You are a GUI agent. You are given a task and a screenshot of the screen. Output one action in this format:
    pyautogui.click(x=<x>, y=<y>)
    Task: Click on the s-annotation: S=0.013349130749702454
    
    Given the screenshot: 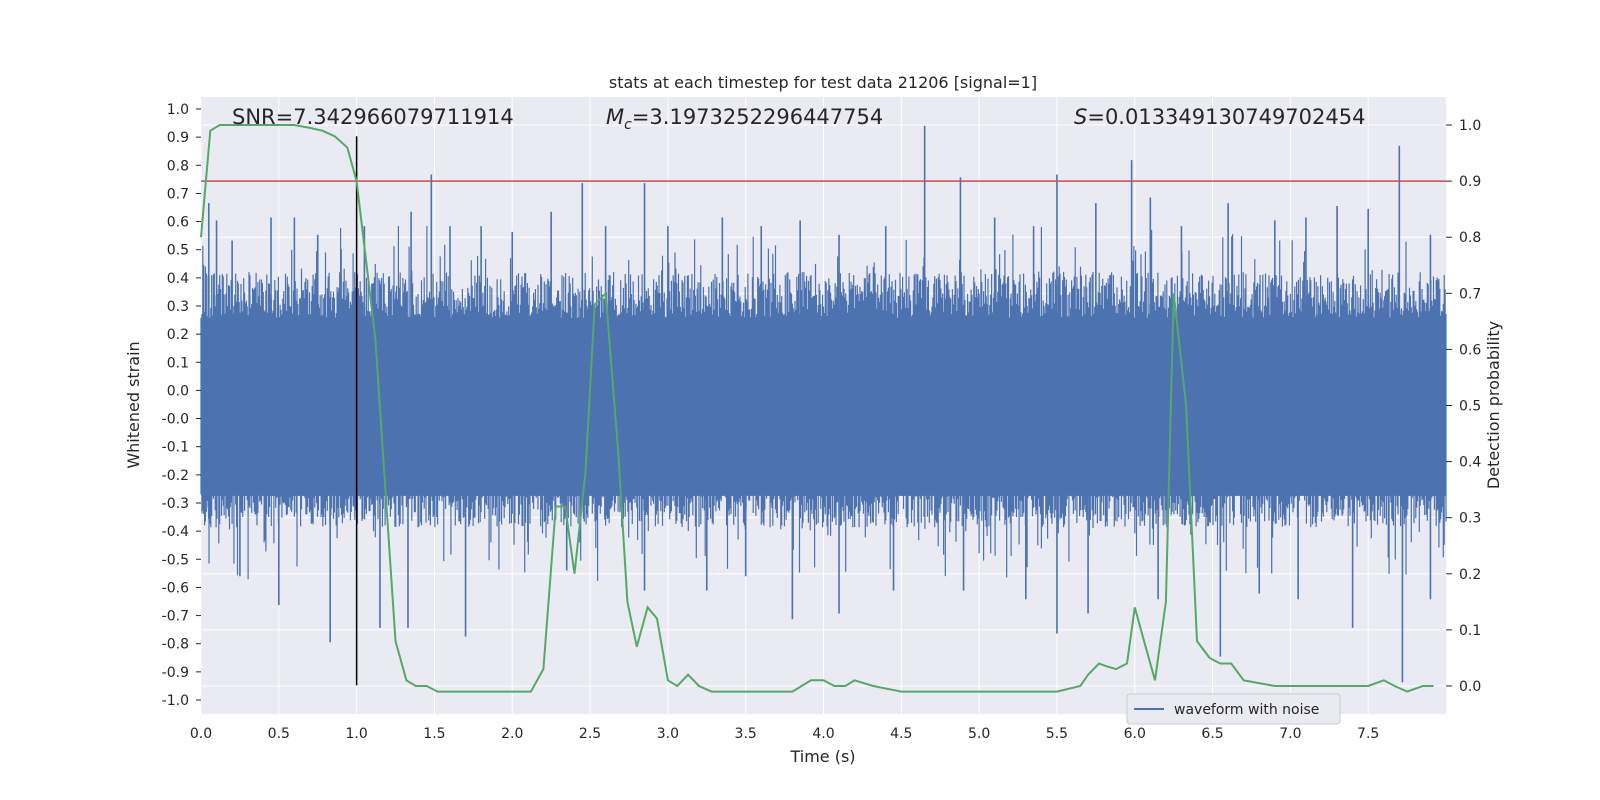 What is the action you would take?
    pyautogui.click(x=1219, y=117)
    